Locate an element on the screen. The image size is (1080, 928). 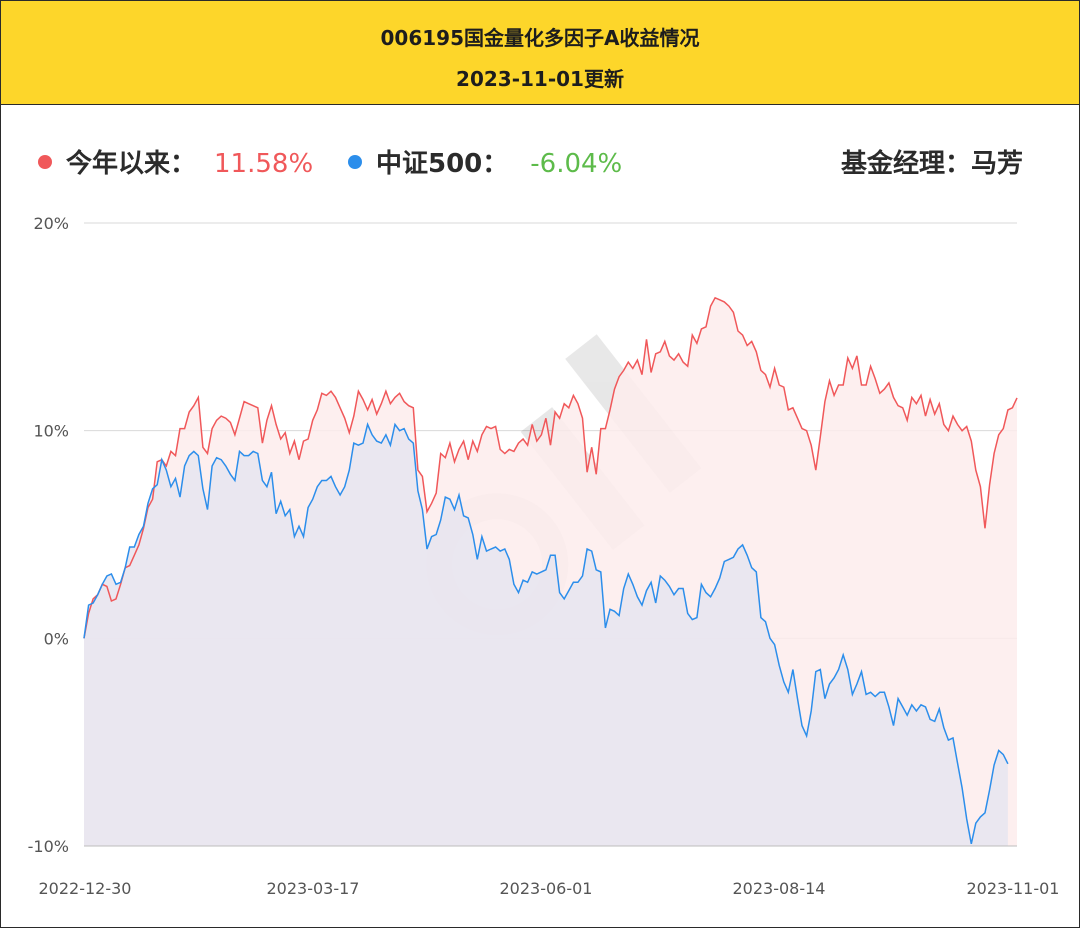
x-tick-label: 2023-08-14 is located at coordinates (779, 888).